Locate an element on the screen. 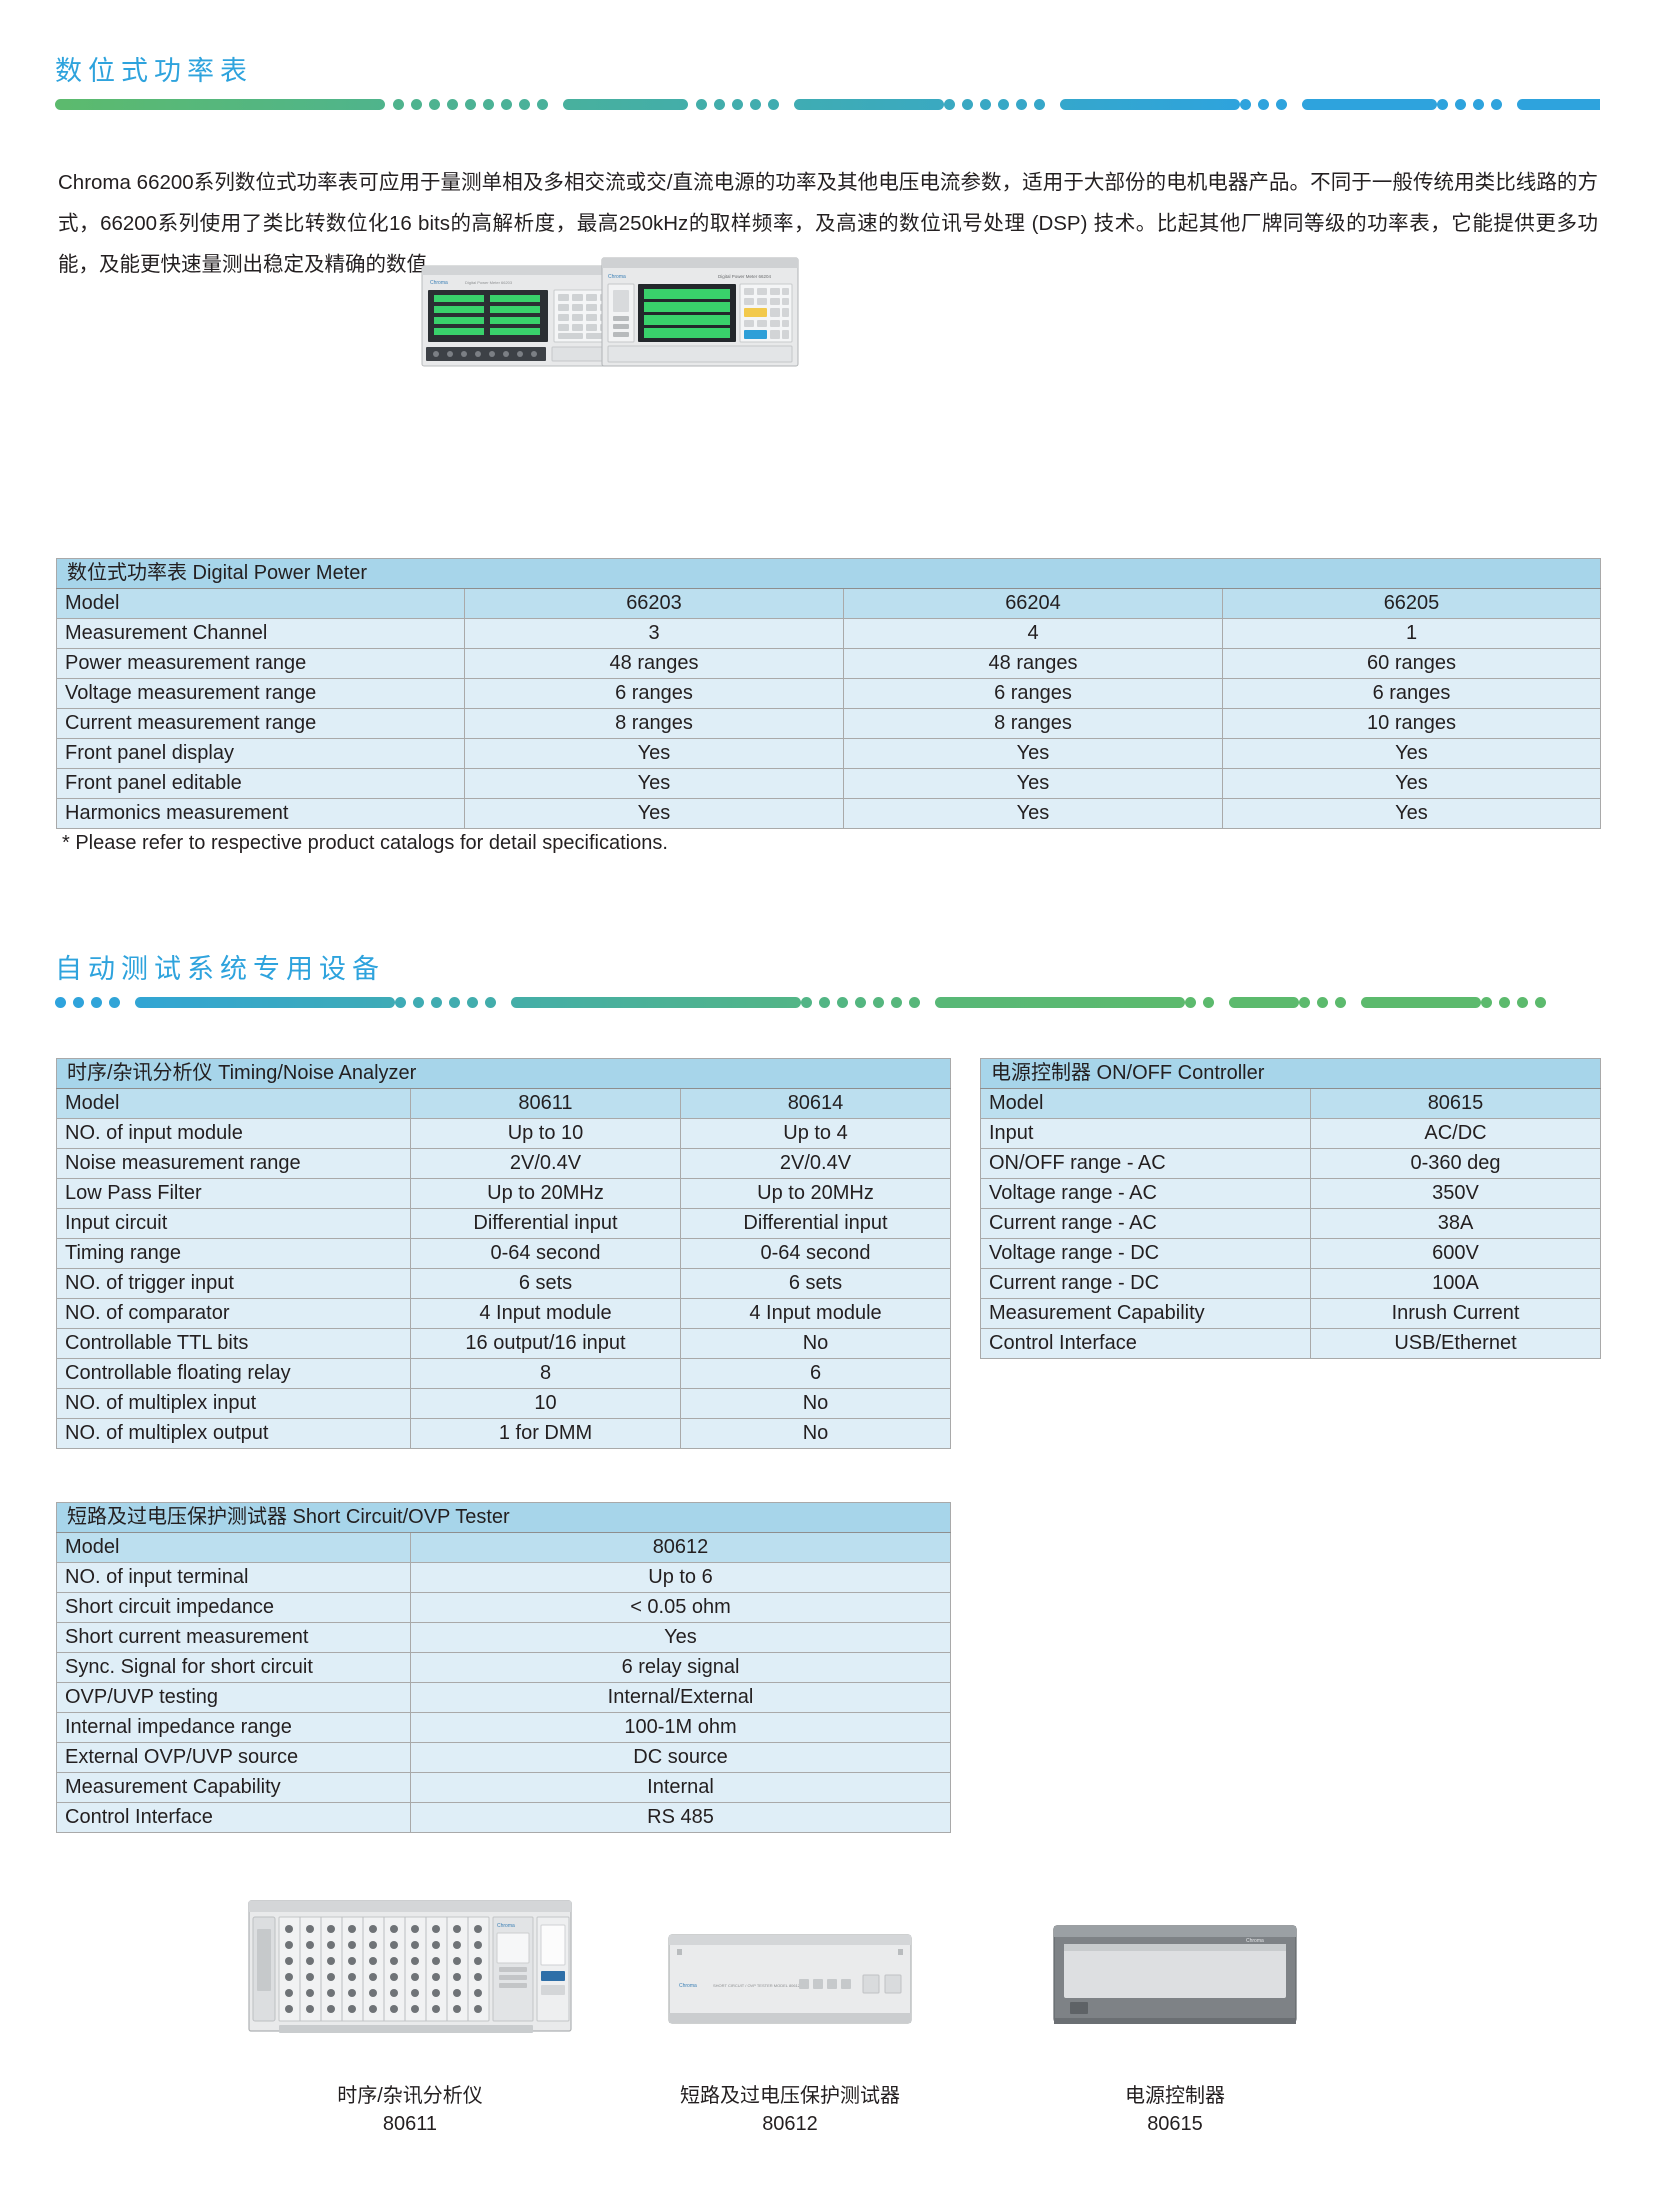  table-row: ON/OFF range - AC 0-360 deg is located at coordinates (1291, 1163).